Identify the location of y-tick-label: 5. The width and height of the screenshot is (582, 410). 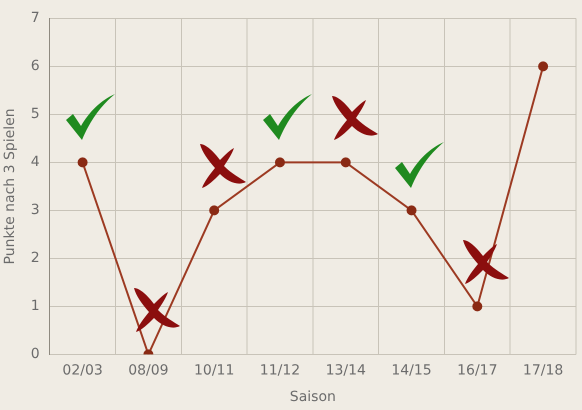
(35, 114).